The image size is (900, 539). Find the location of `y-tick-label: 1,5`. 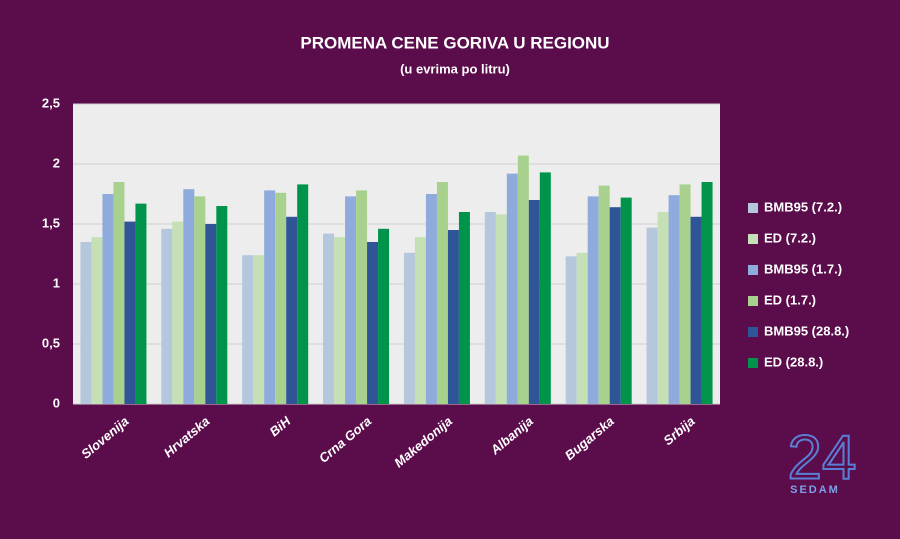

y-tick-label: 1,5 is located at coordinates (51, 222).